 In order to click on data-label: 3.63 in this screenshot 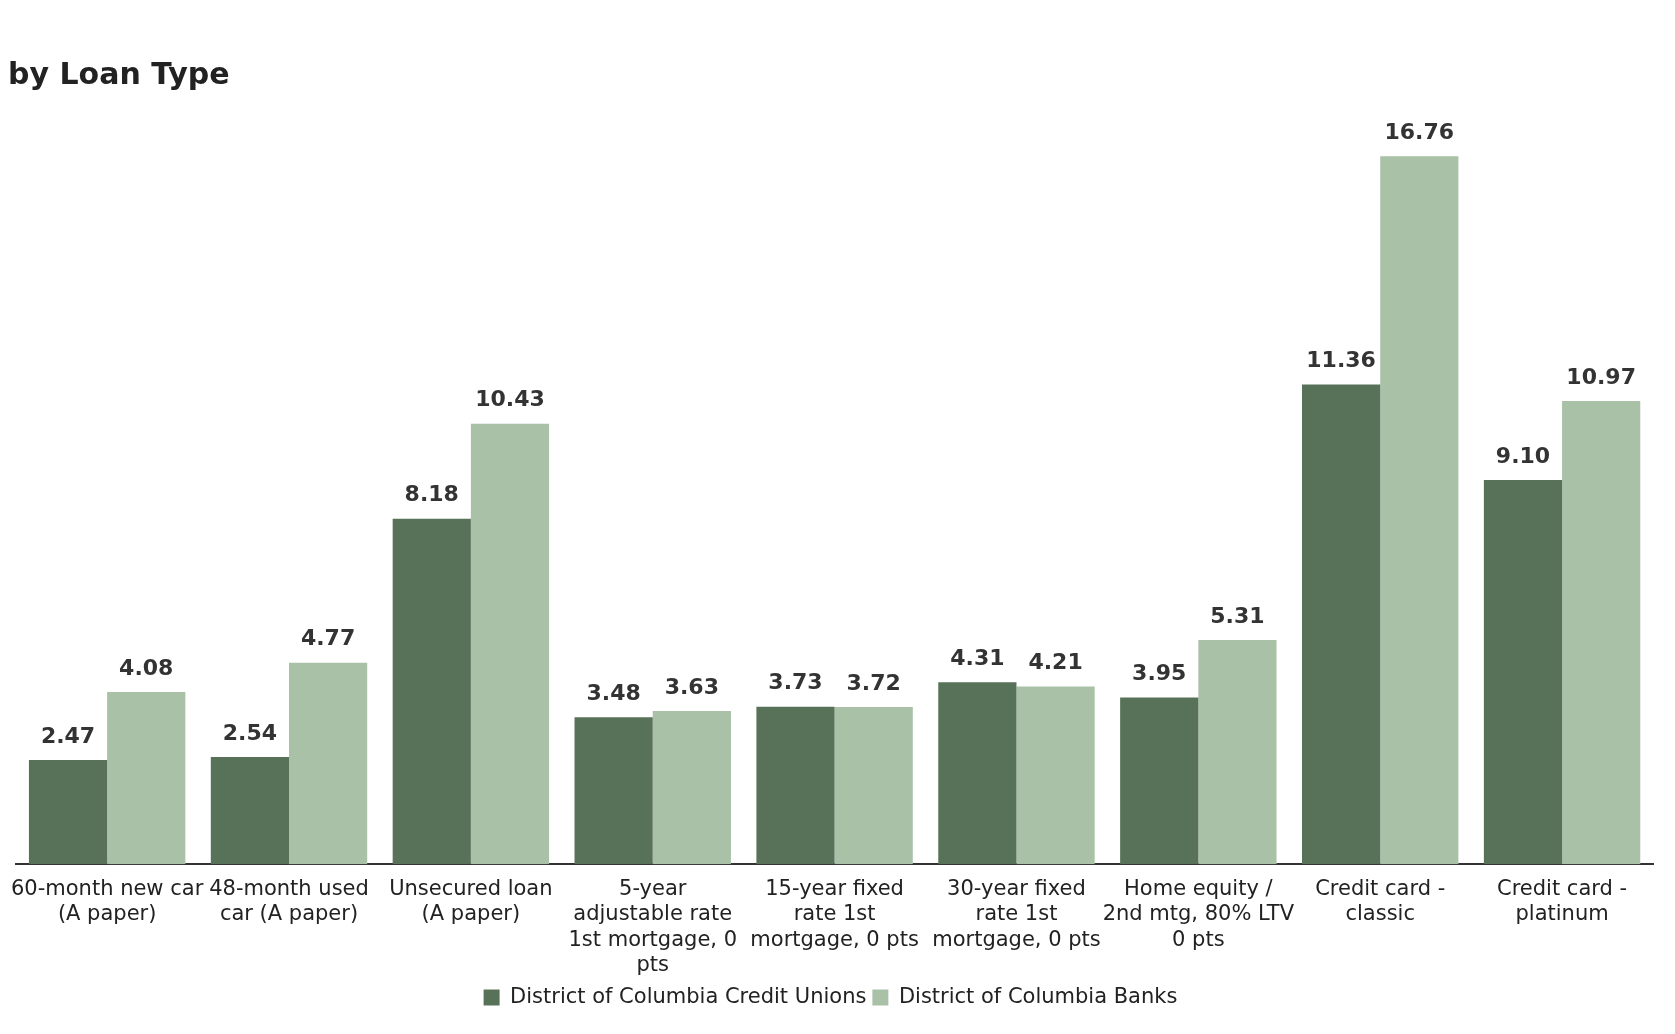, I will do `click(691, 686)`.